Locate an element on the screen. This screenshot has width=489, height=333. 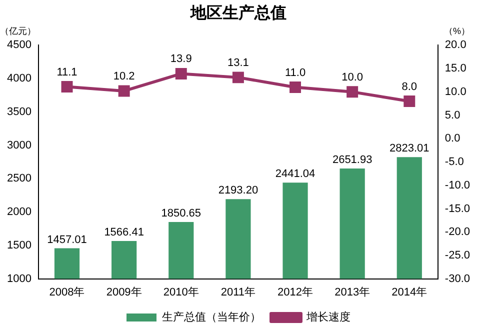
y-axis-title: （亿元） is located at coordinates (18, 31).